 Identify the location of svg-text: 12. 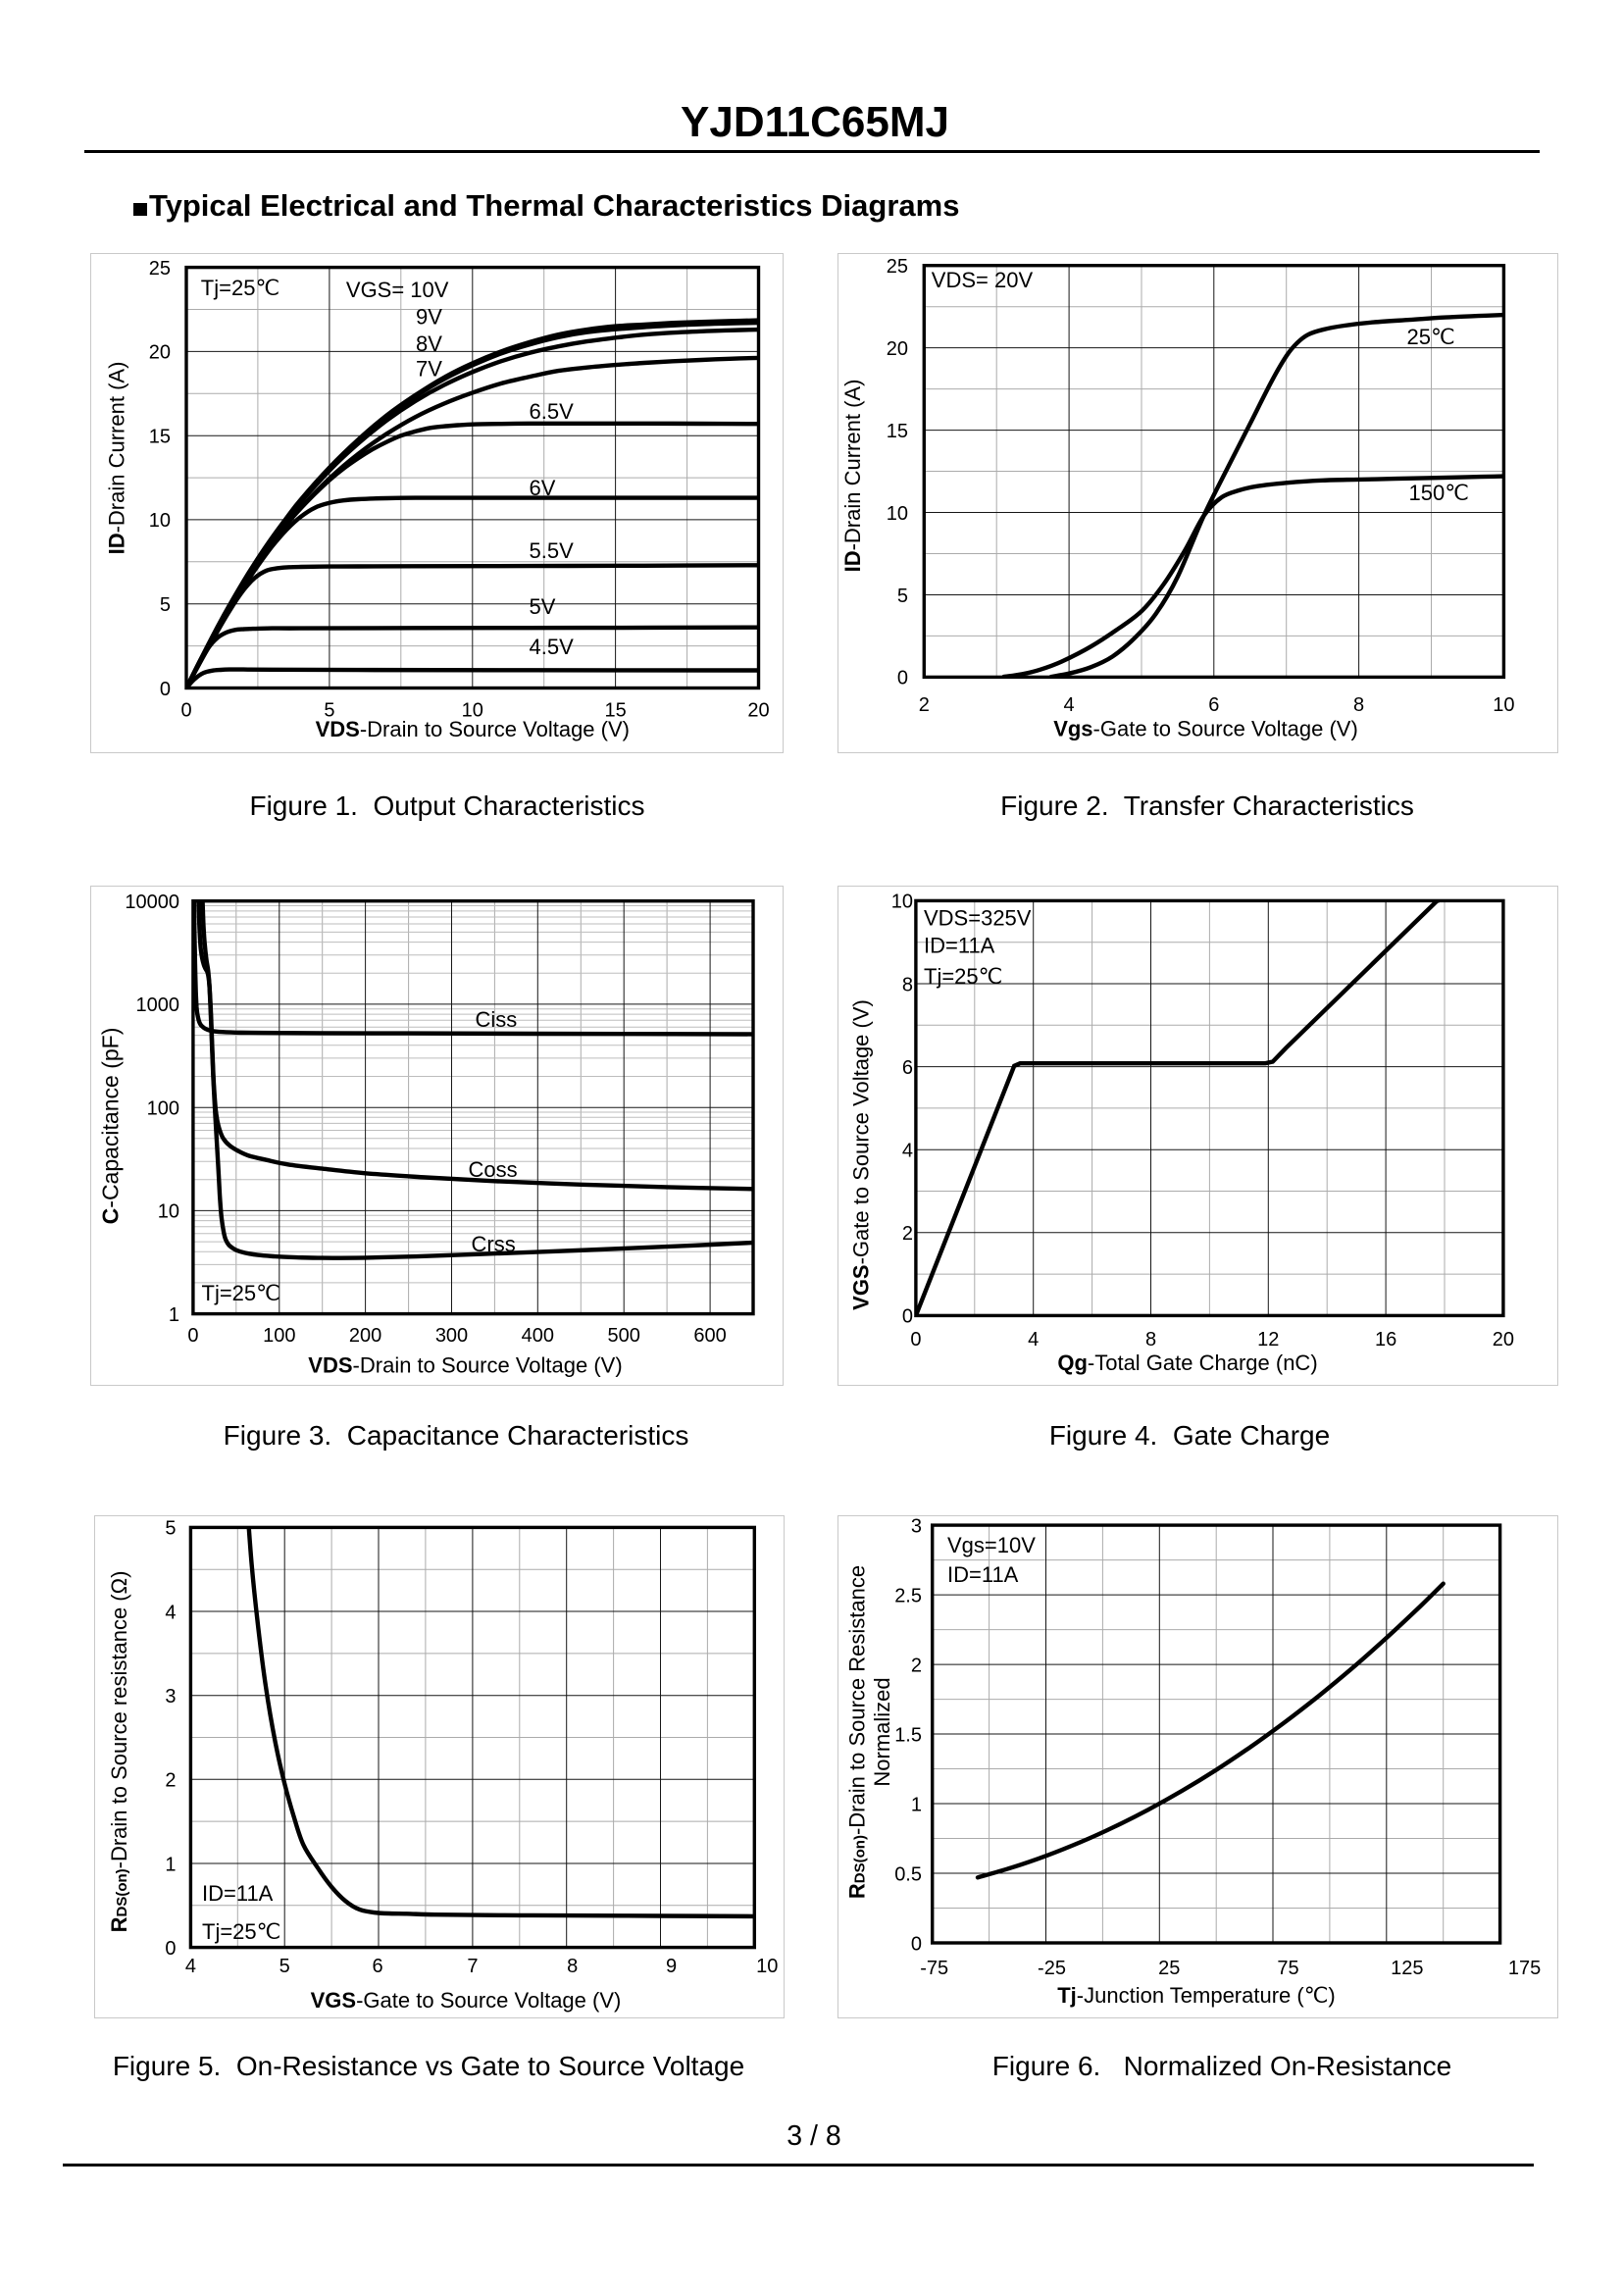
(1268, 1340).